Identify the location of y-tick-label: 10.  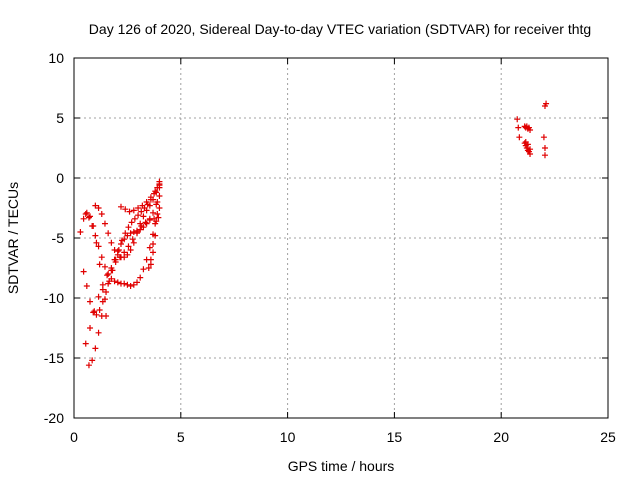
(56, 58).